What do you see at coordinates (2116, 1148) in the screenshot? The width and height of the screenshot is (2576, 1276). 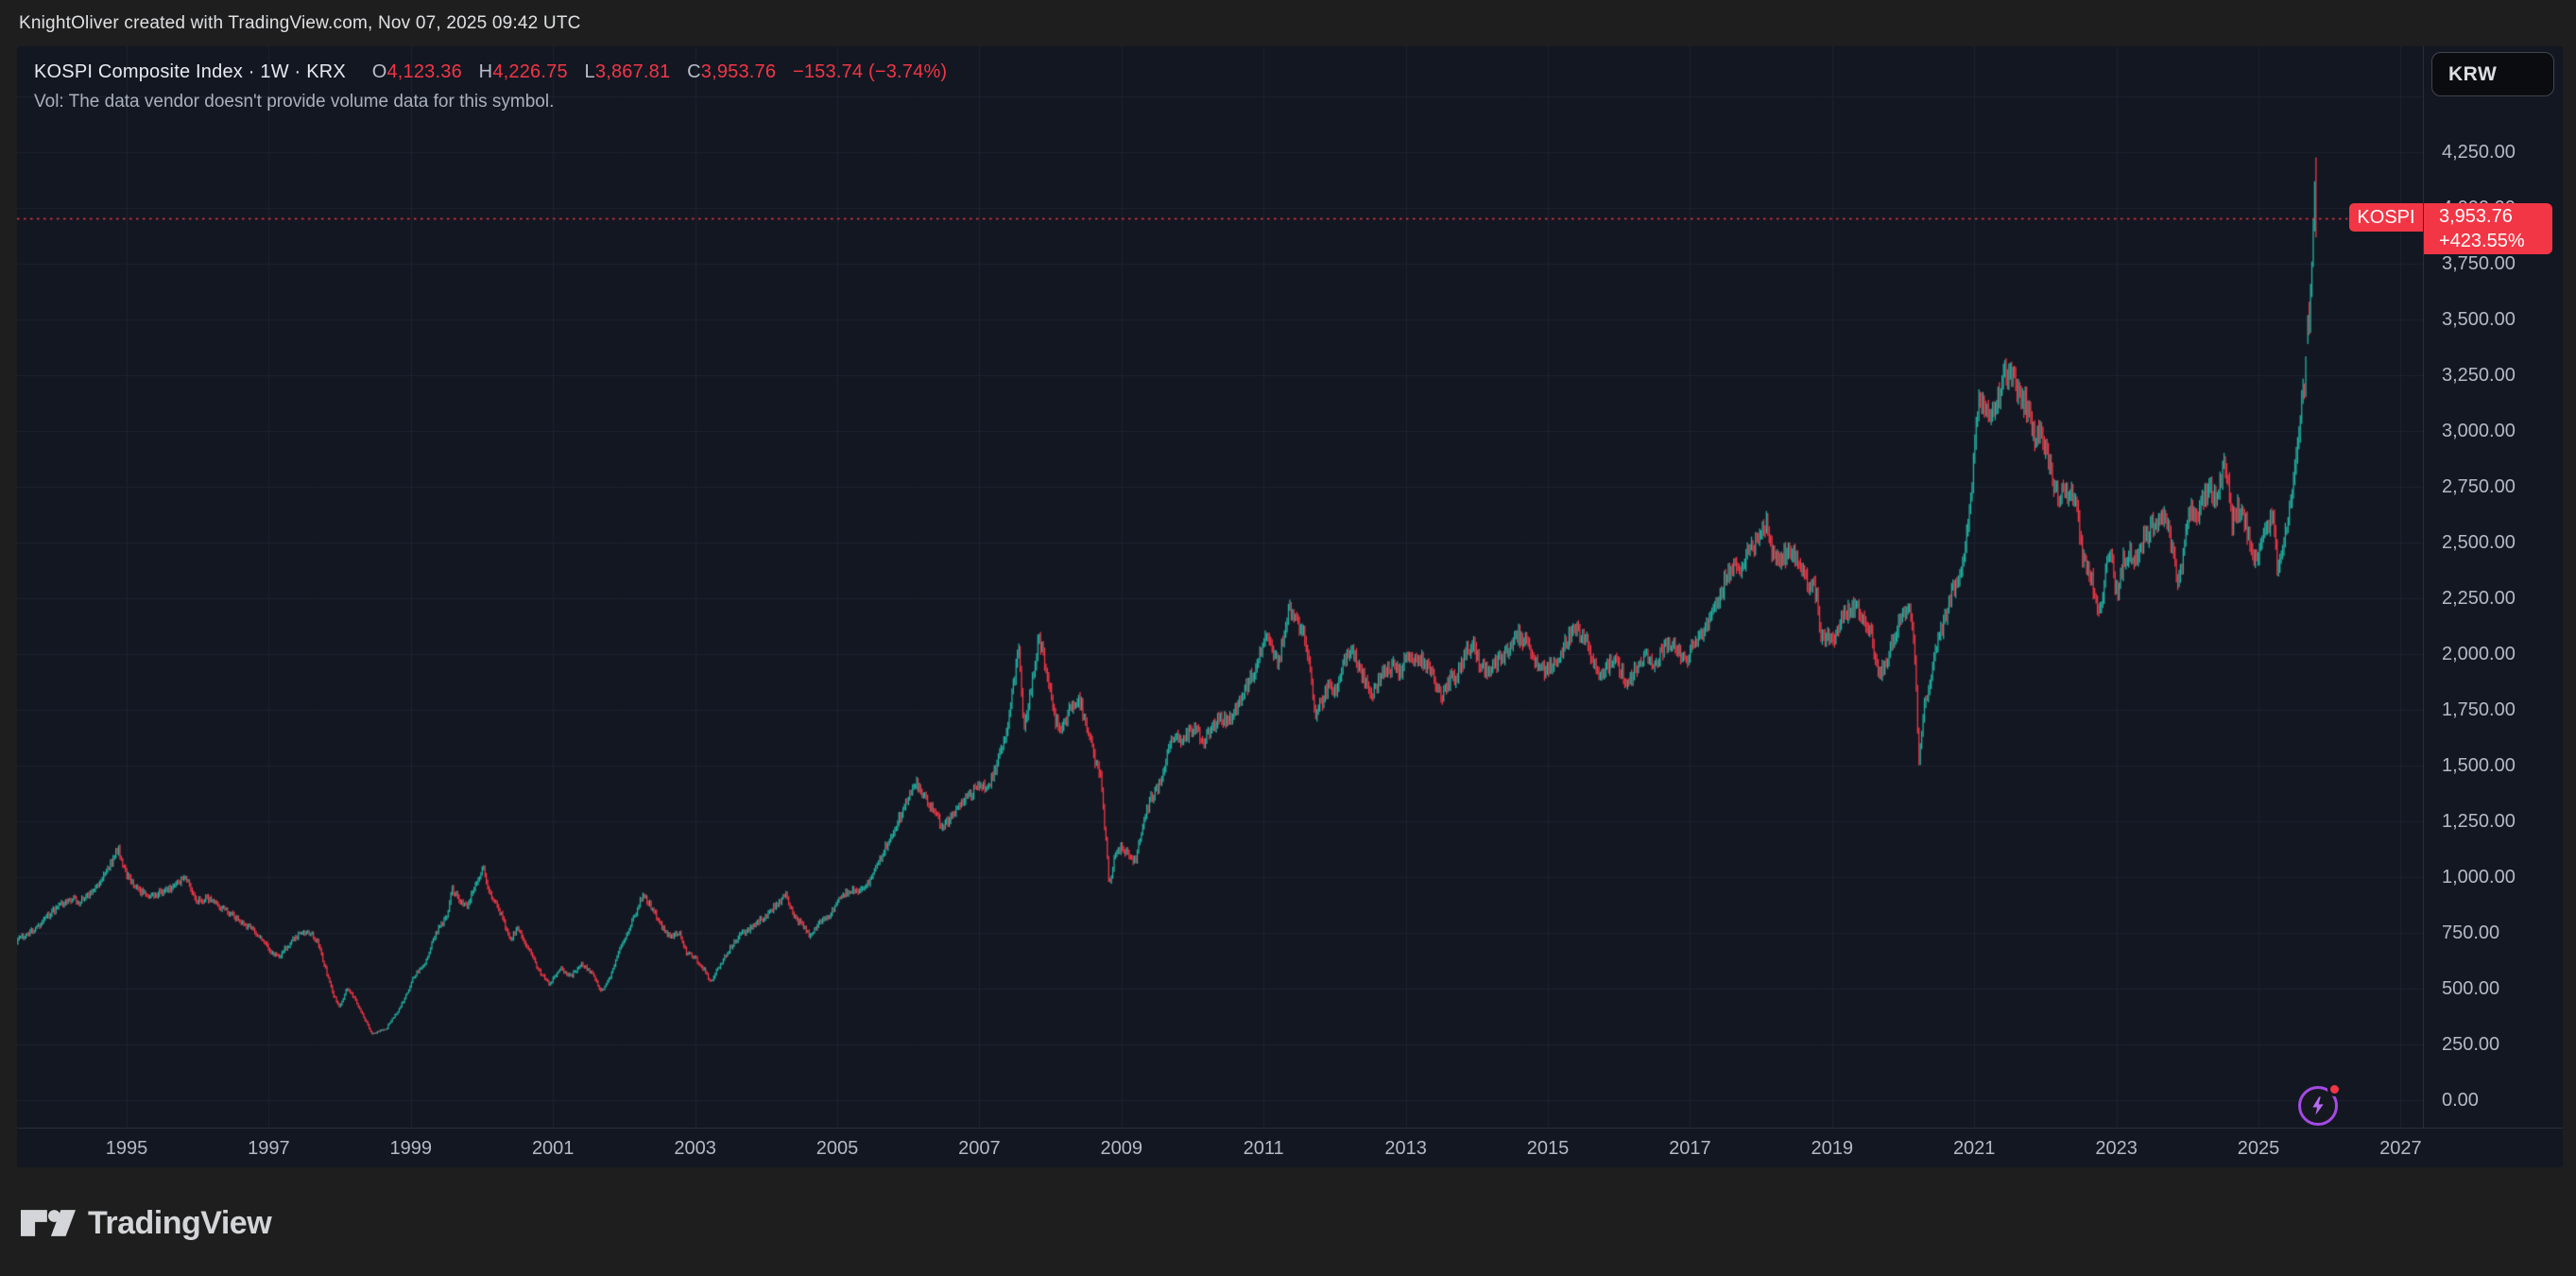 I see `time-tick-label: 2023` at bounding box center [2116, 1148].